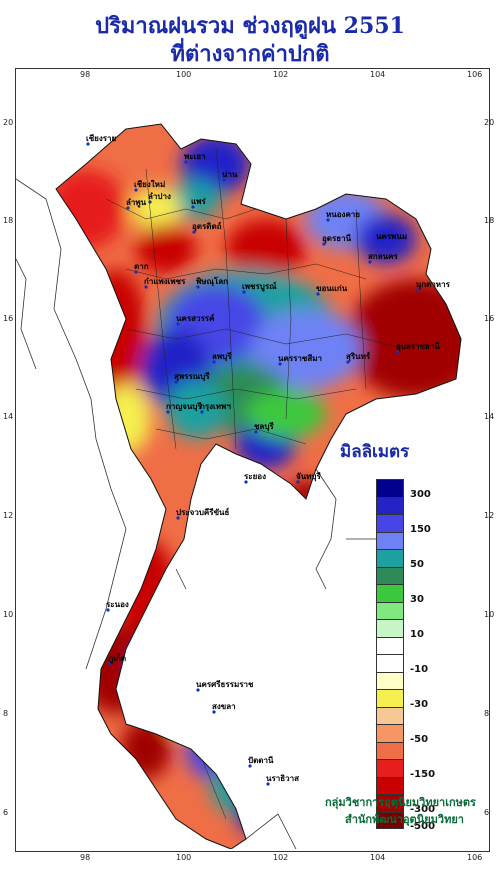  What do you see at coordinates (261, 760) in the screenshot?
I see `province-label: ปัตตานี` at bounding box center [261, 760].